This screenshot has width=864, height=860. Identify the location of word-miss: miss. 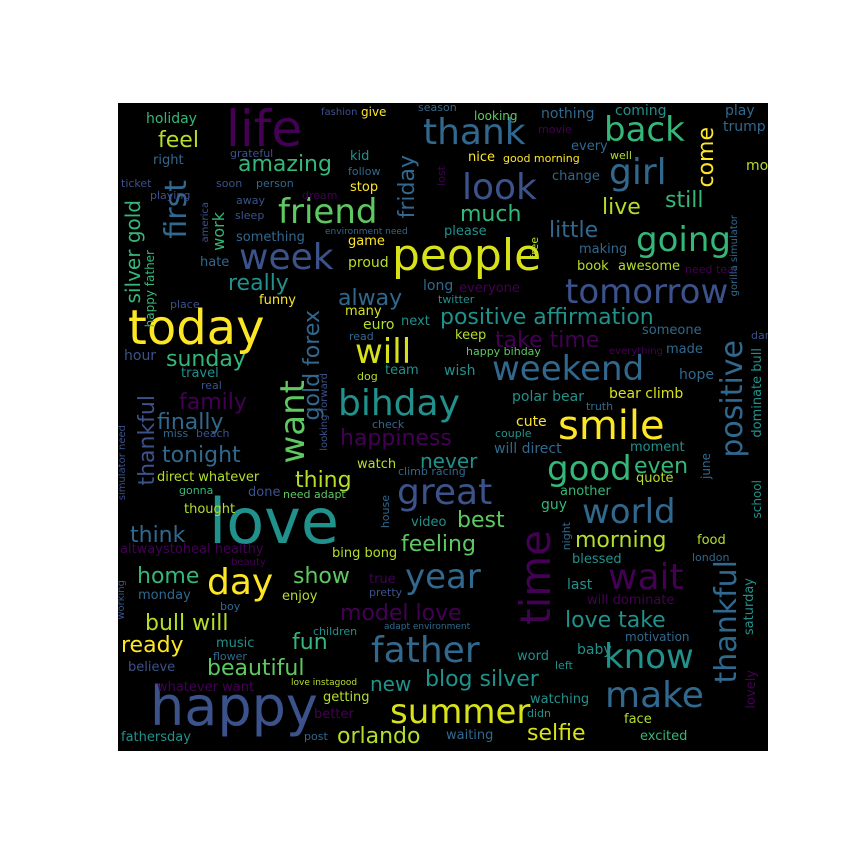
(176, 433).